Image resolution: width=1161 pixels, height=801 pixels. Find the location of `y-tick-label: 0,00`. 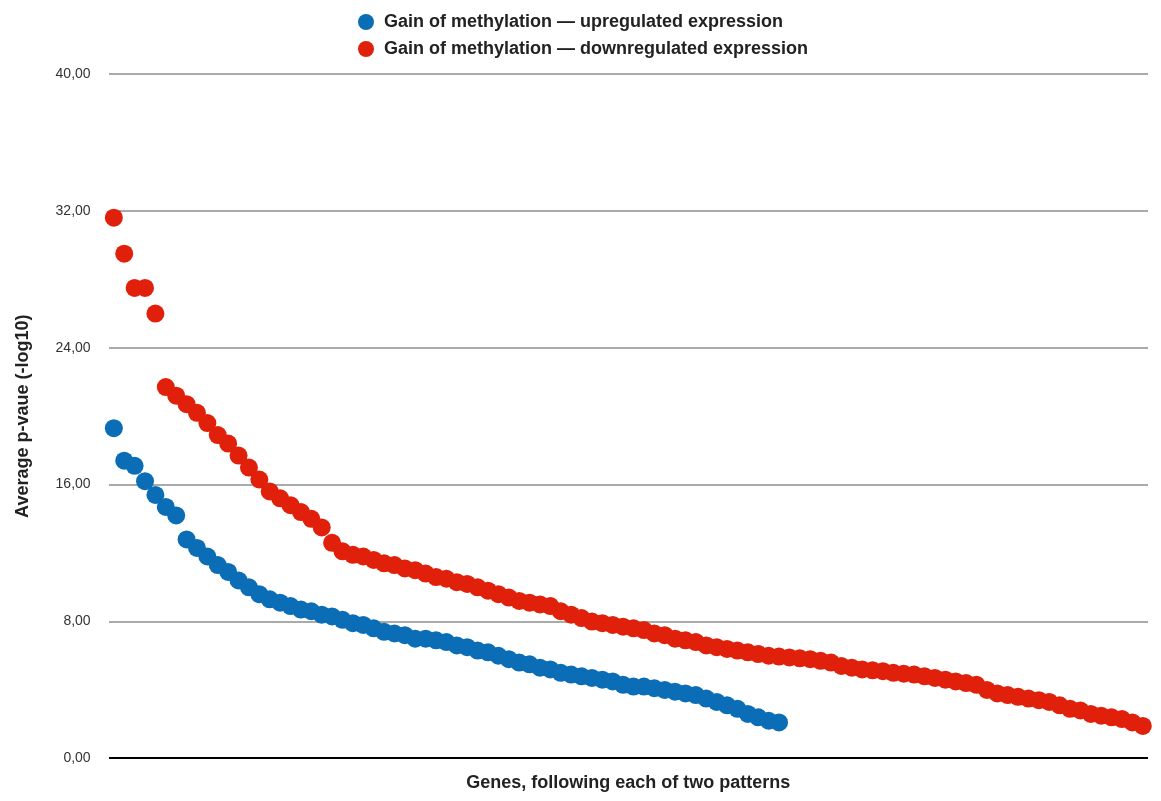

y-tick-label: 0,00 is located at coordinates (77, 757).